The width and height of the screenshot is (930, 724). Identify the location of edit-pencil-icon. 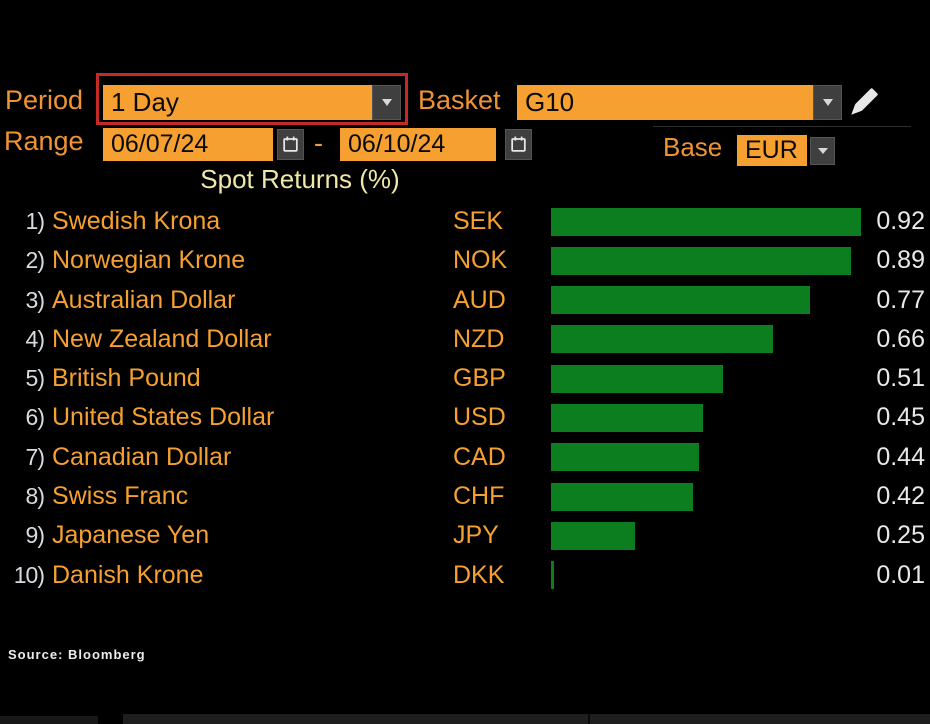
(864, 102).